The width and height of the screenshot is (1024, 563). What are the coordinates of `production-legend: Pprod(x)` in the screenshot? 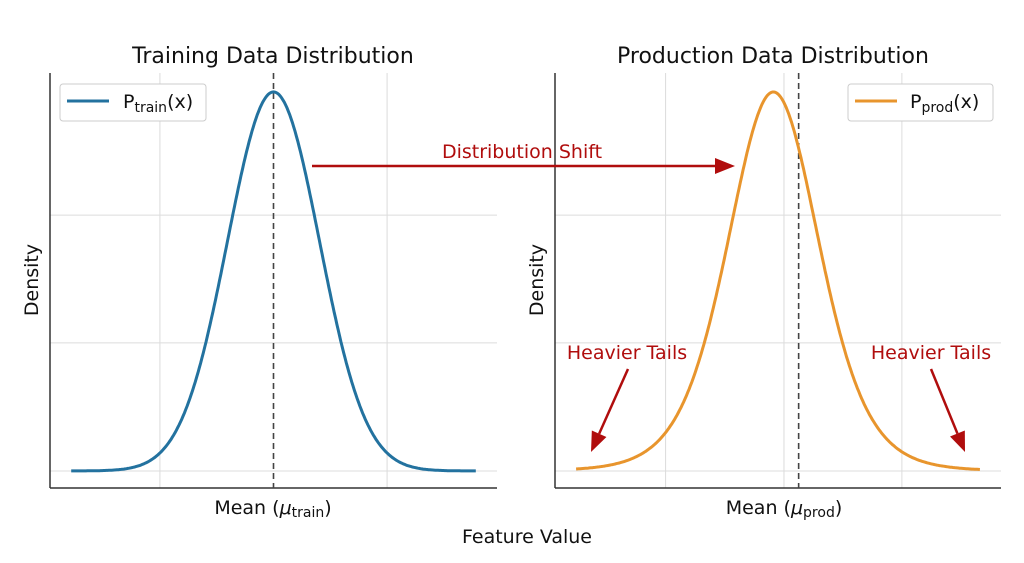 It's located at (920, 102).